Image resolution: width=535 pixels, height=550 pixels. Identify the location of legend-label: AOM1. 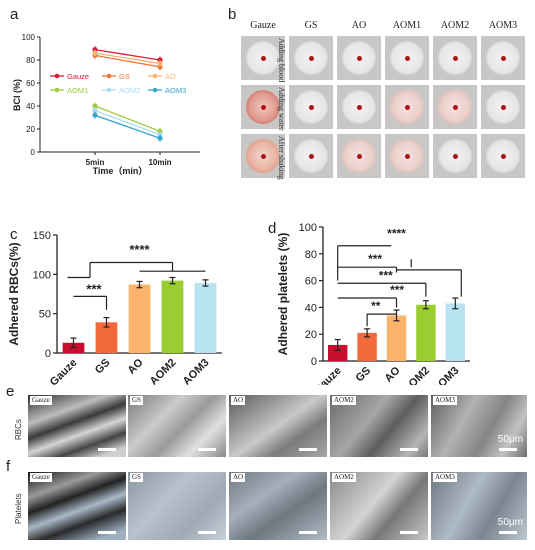
(77, 90).